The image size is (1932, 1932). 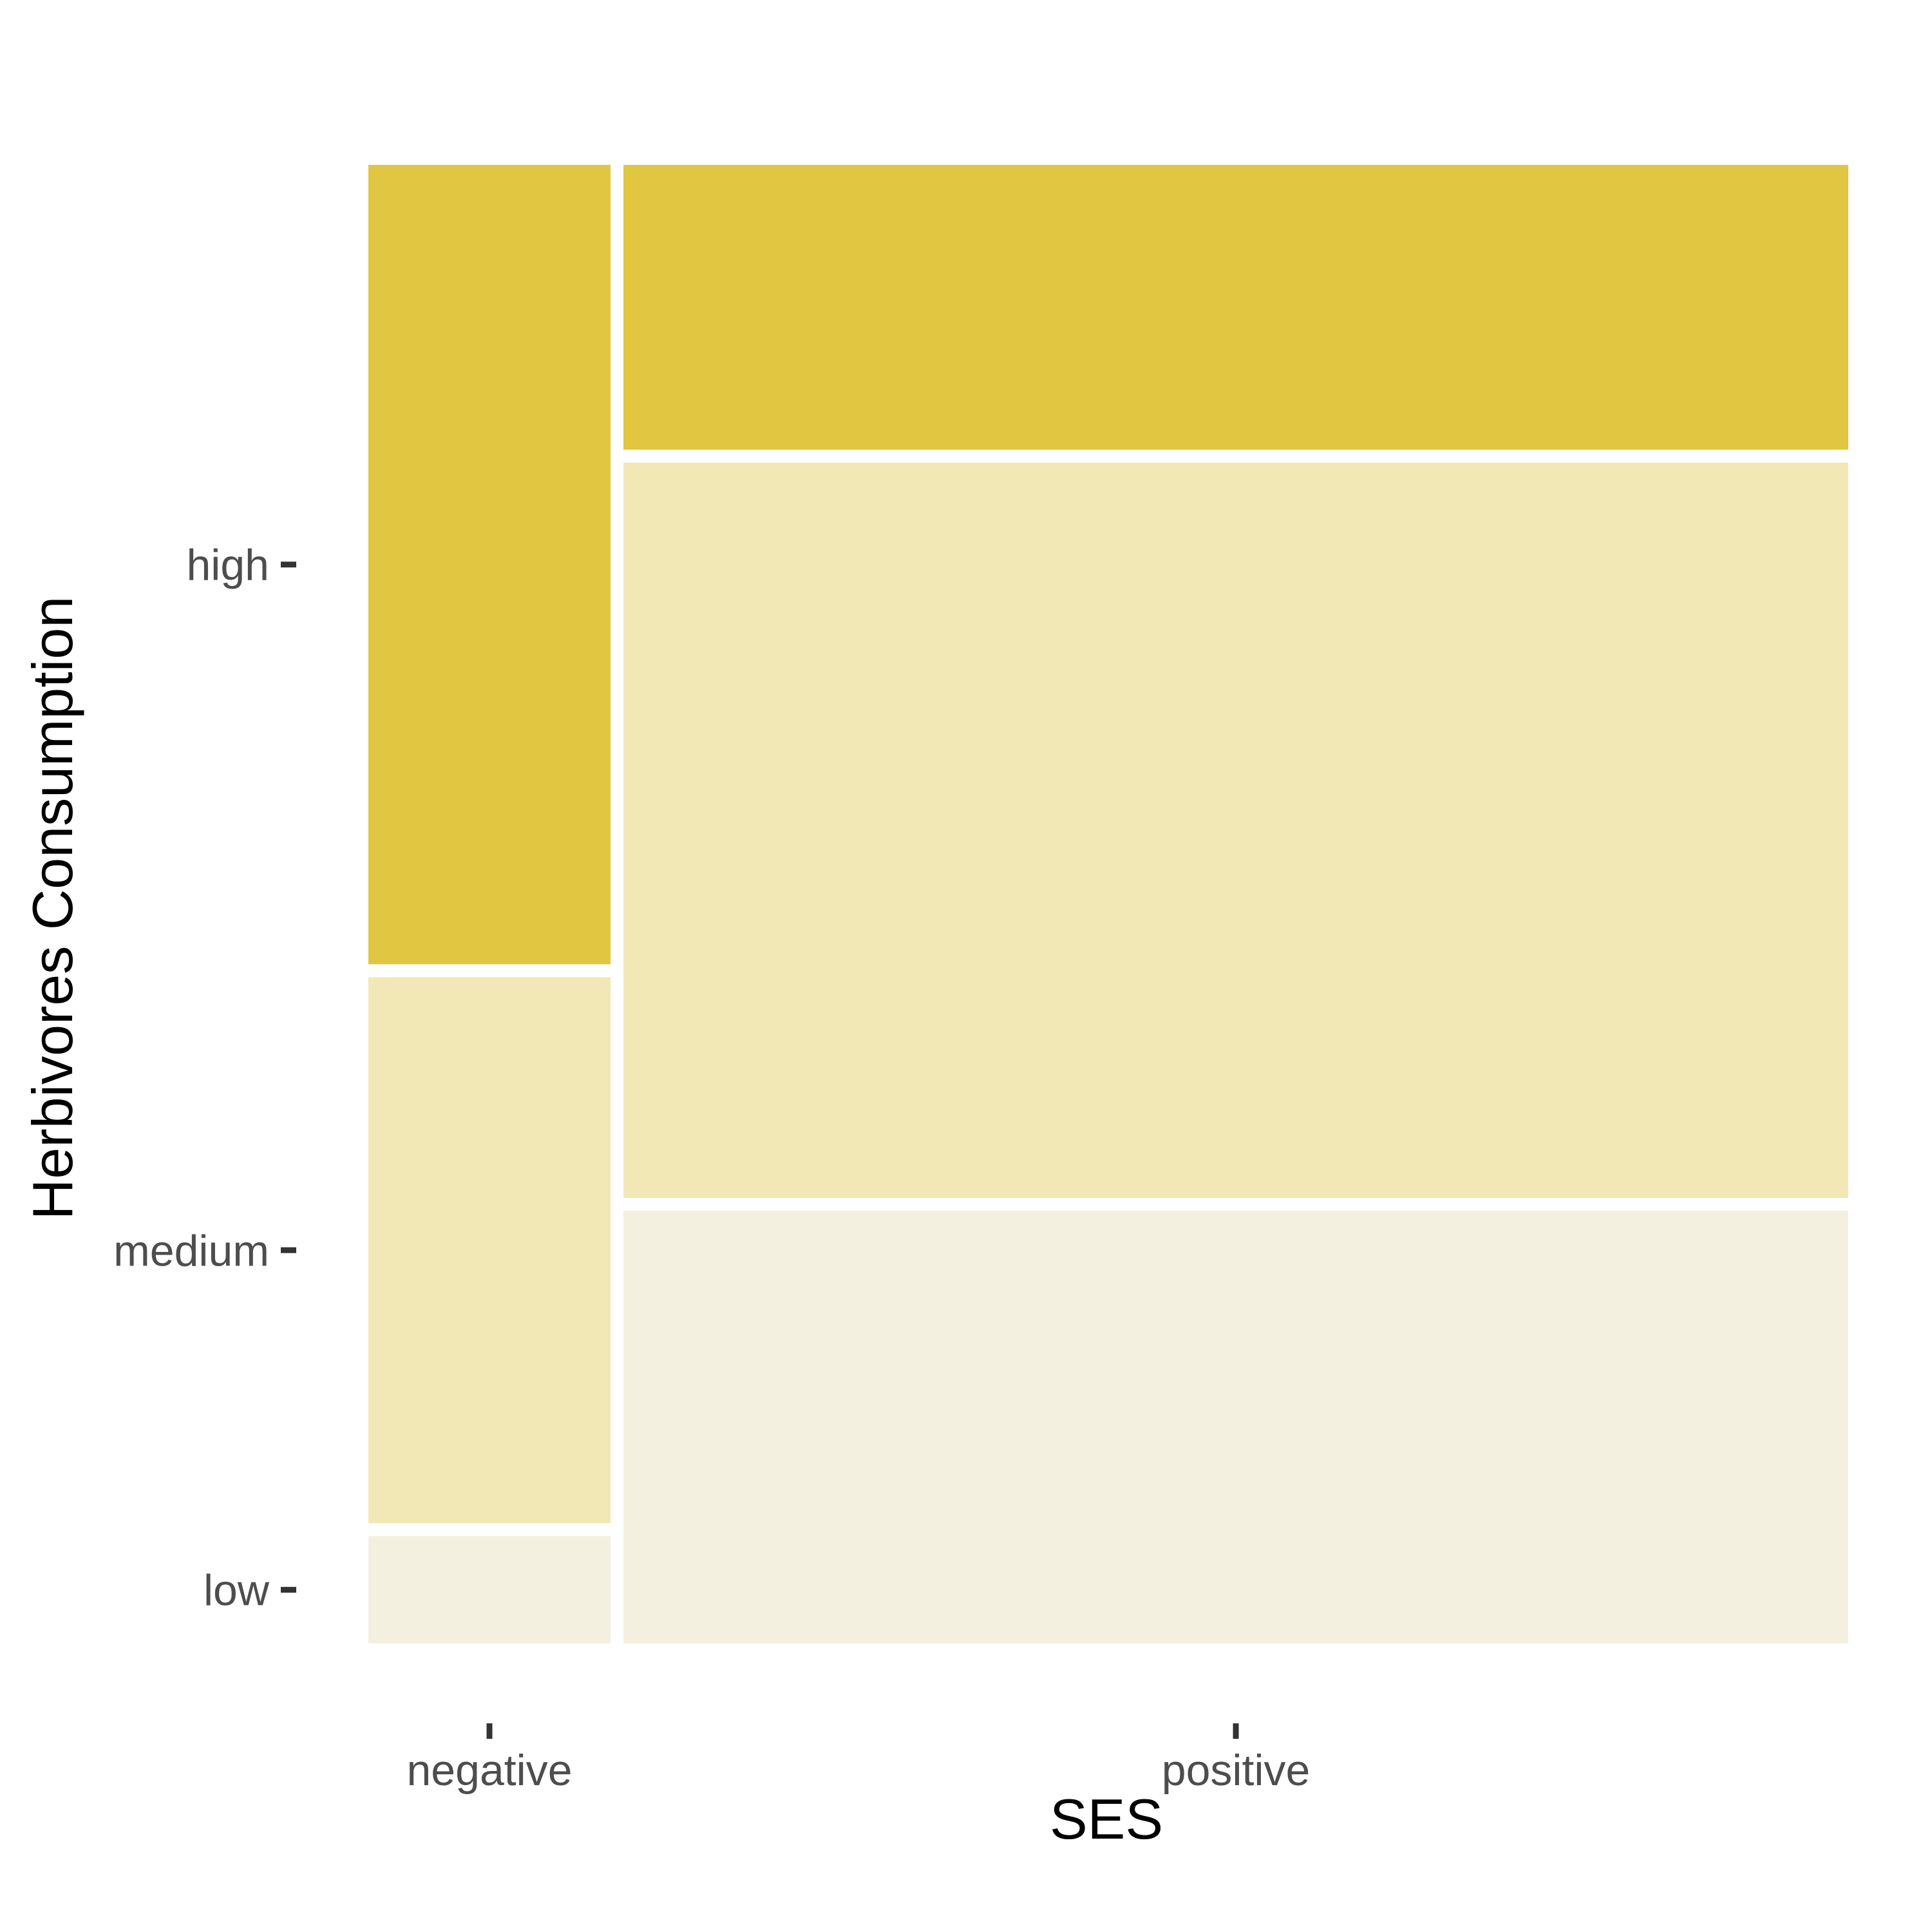 I want to click on tile-positive-high, so click(x=1236, y=307).